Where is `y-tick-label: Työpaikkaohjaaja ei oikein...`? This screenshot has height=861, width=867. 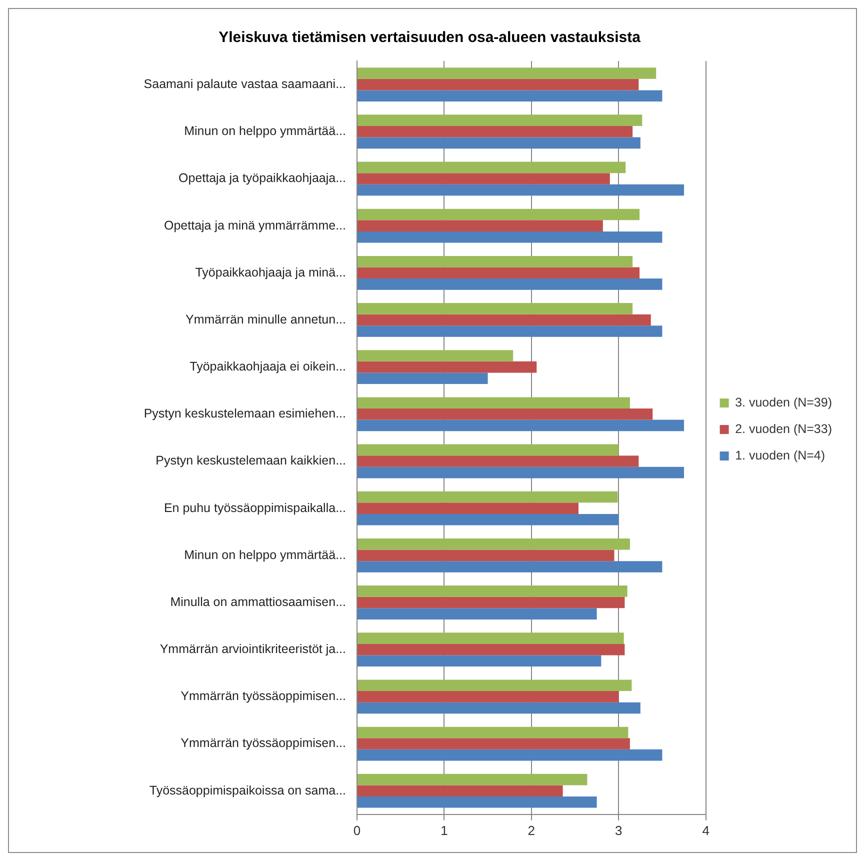
y-tick-label: Työpaikkaohjaaja ei oikein... is located at coordinates (268, 367).